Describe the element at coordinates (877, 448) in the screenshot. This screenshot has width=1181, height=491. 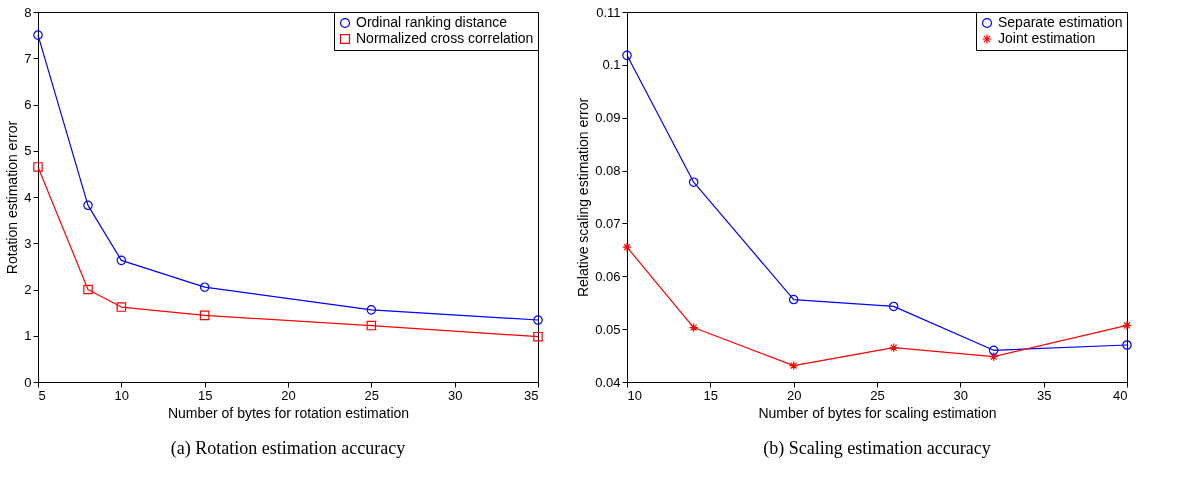
I see `text: (b) Scaling estimation accuracy` at that location.